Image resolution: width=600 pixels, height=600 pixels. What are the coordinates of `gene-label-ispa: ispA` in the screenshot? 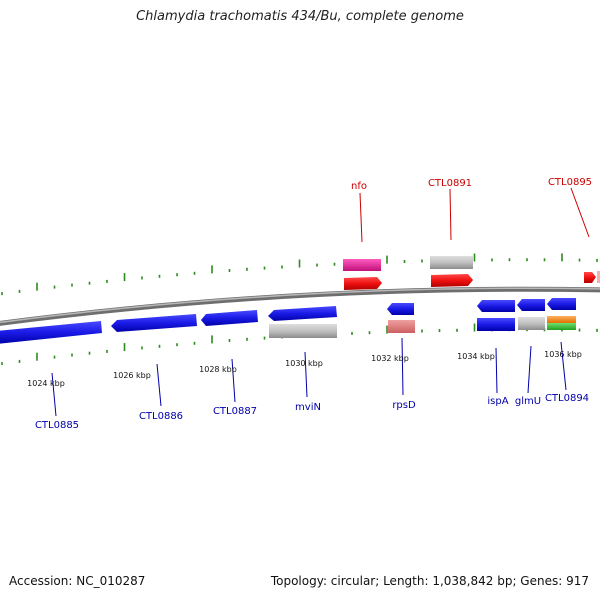 It's located at (497, 401).